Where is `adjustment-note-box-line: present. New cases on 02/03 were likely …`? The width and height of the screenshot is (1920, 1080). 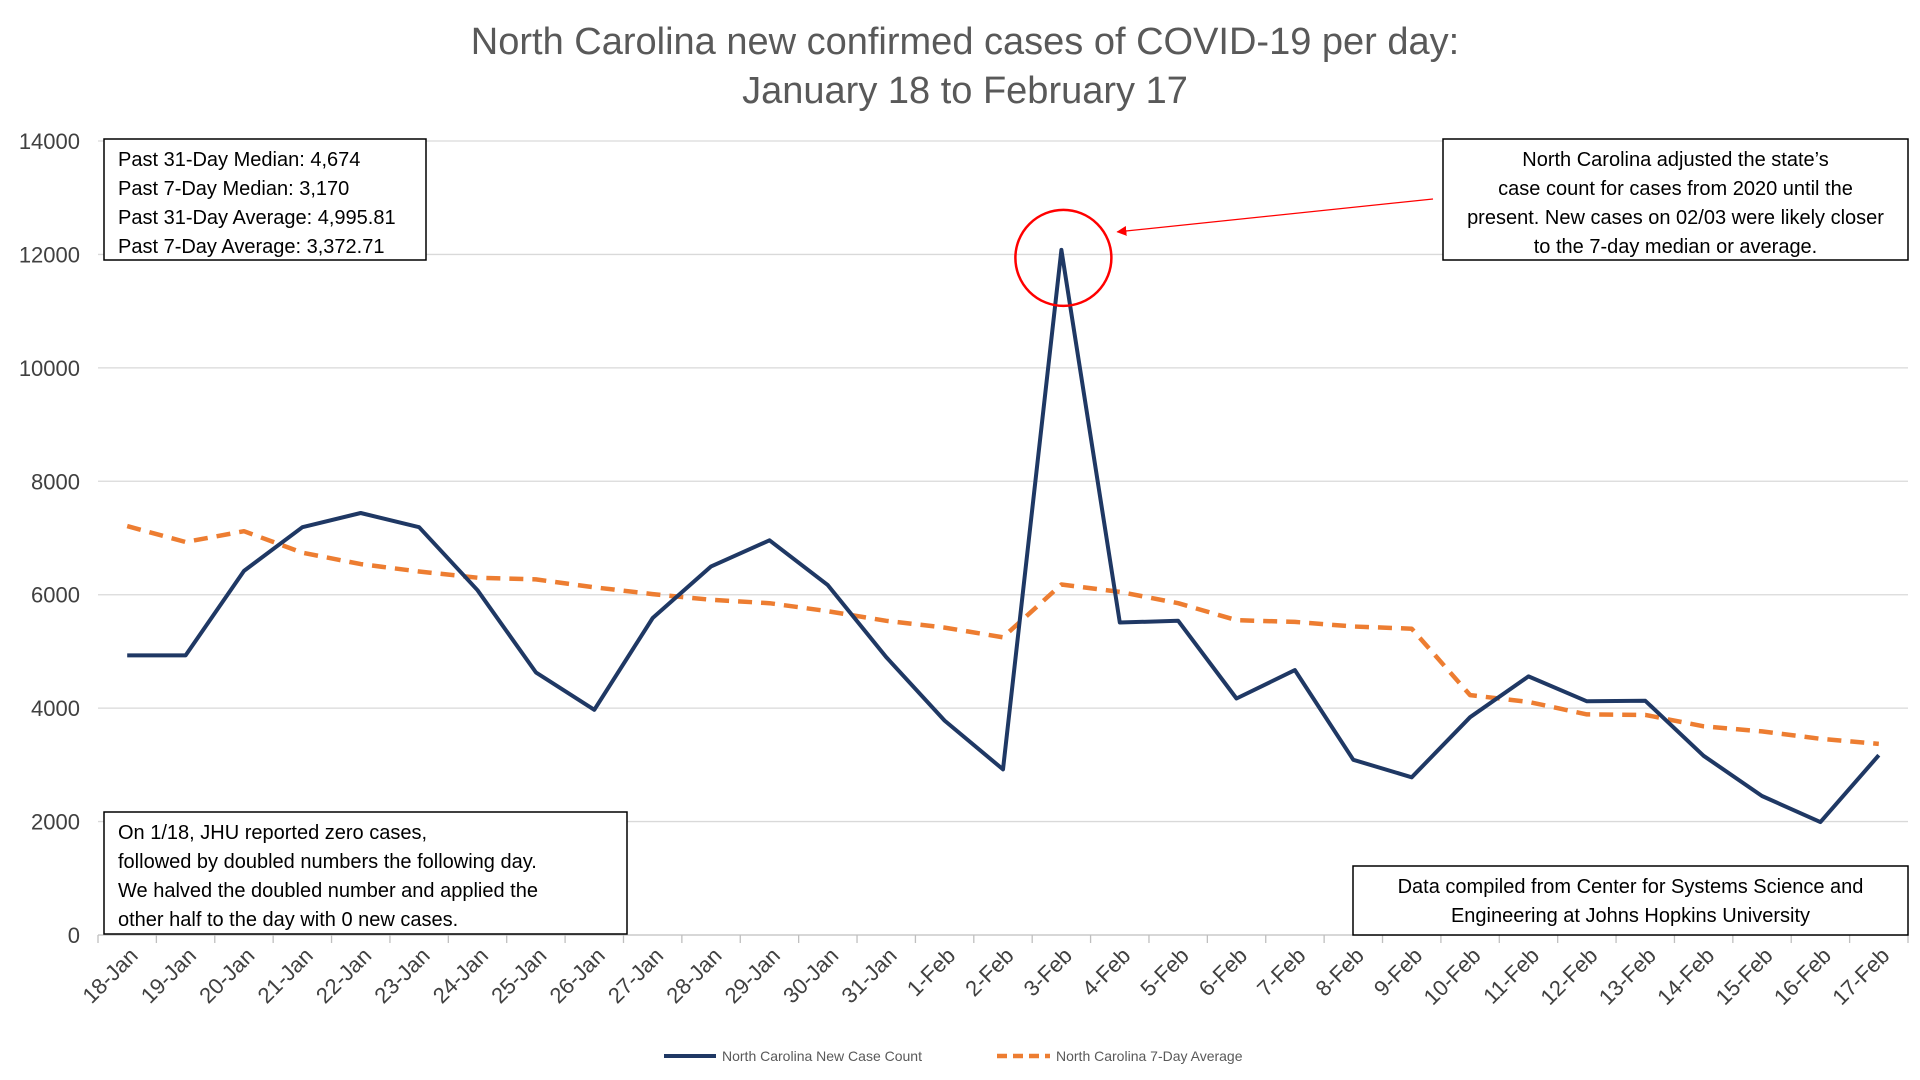
adjustment-note-box-line: present. New cases on 02/03 were likely … is located at coordinates (1675, 218).